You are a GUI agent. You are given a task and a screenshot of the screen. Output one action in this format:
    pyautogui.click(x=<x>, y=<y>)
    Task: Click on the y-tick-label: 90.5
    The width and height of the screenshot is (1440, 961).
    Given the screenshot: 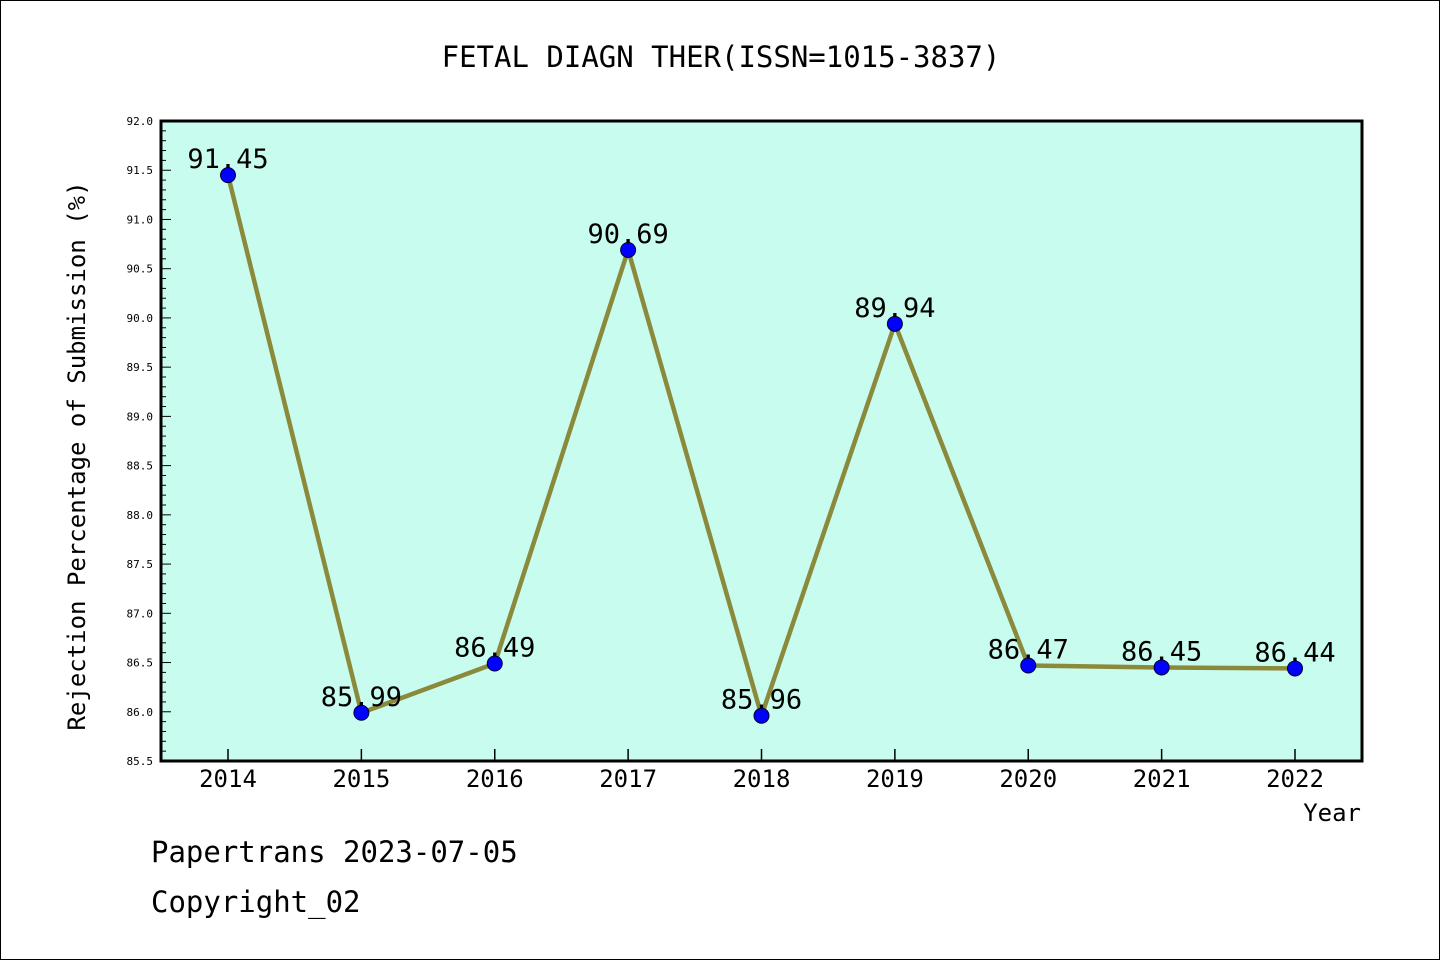 What is the action you would take?
    pyautogui.click(x=140, y=269)
    